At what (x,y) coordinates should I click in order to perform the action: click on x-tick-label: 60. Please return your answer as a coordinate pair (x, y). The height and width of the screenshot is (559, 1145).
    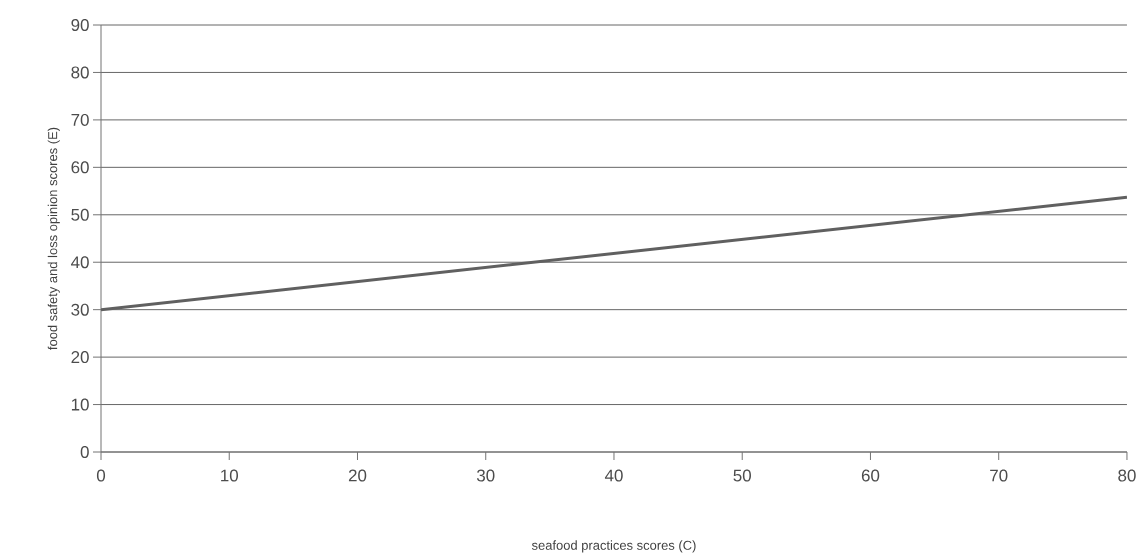
    Looking at the image, I should click on (870, 475).